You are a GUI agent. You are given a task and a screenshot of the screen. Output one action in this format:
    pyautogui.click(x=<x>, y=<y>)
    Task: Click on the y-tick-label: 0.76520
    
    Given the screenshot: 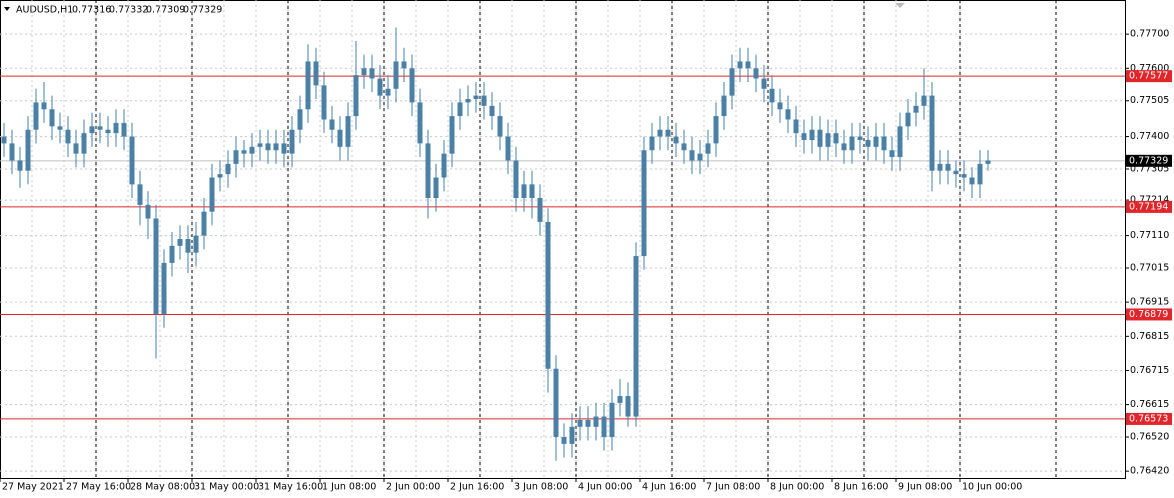 What is the action you would take?
    pyautogui.click(x=1149, y=437)
    